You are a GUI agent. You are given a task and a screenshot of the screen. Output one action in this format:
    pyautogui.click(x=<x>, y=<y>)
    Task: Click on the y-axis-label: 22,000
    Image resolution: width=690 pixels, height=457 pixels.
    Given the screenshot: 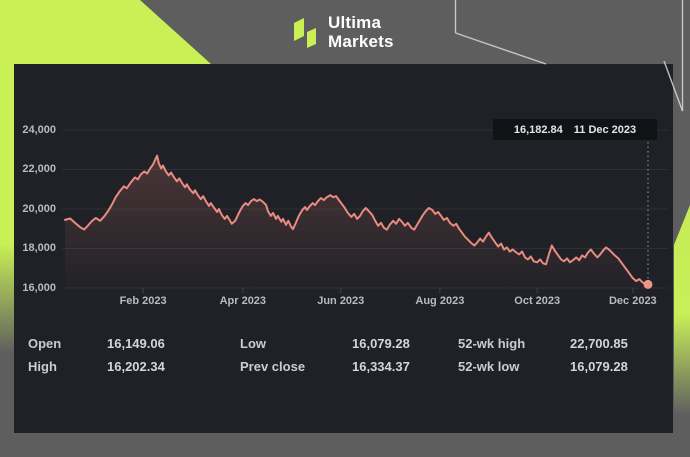 What is the action you would take?
    pyautogui.click(x=39, y=169)
    